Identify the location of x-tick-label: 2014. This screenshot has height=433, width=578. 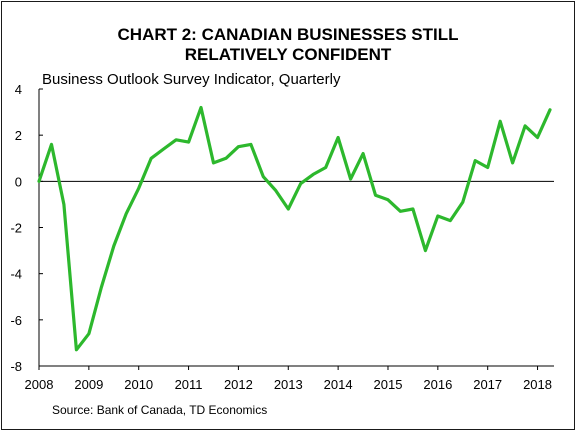
(338, 384).